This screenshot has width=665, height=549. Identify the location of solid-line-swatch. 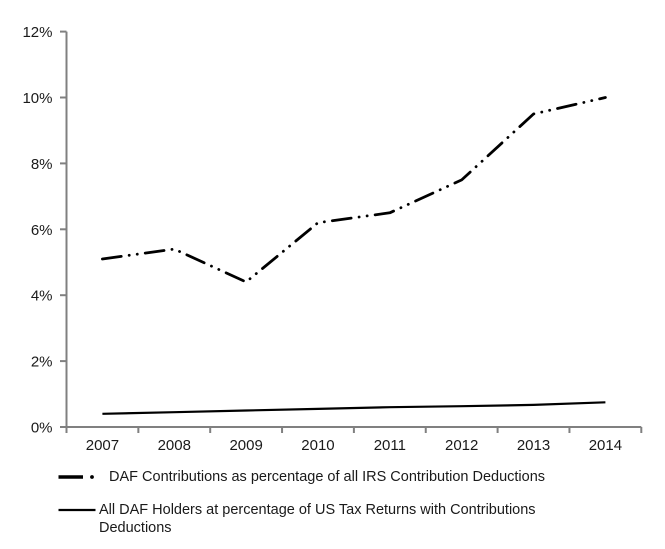
(77, 510).